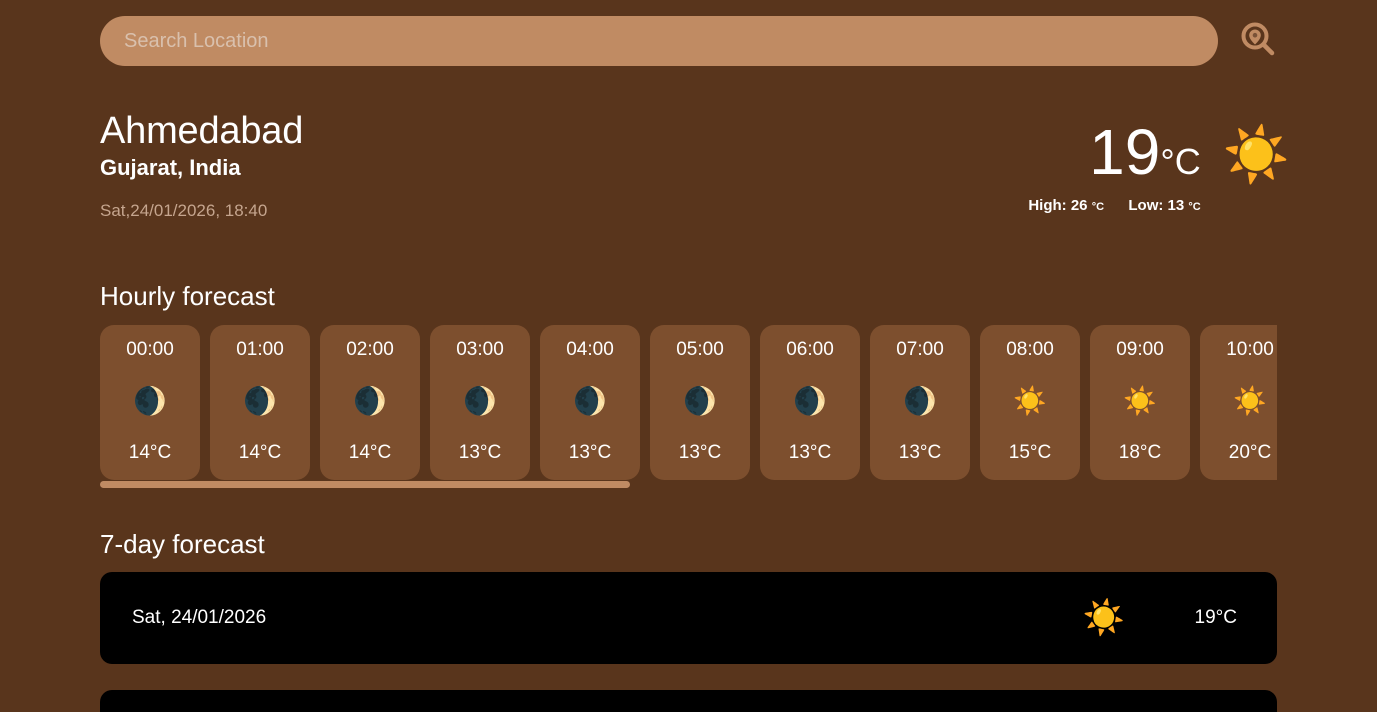 The width and height of the screenshot is (1377, 712). I want to click on low-label: Low:, so click(1146, 205).